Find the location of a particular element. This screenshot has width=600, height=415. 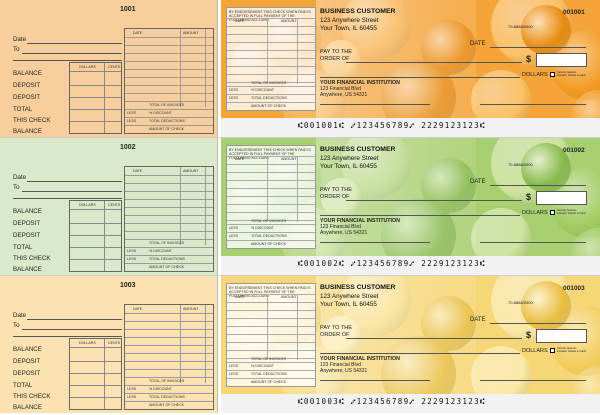

less-label-2: LESS is located at coordinates (132, 121).